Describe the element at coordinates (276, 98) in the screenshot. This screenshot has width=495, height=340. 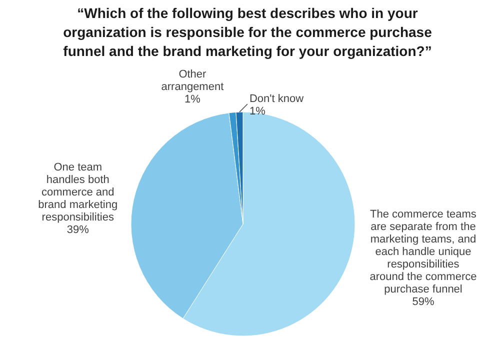
I see `slice-label: Don't know` at that location.